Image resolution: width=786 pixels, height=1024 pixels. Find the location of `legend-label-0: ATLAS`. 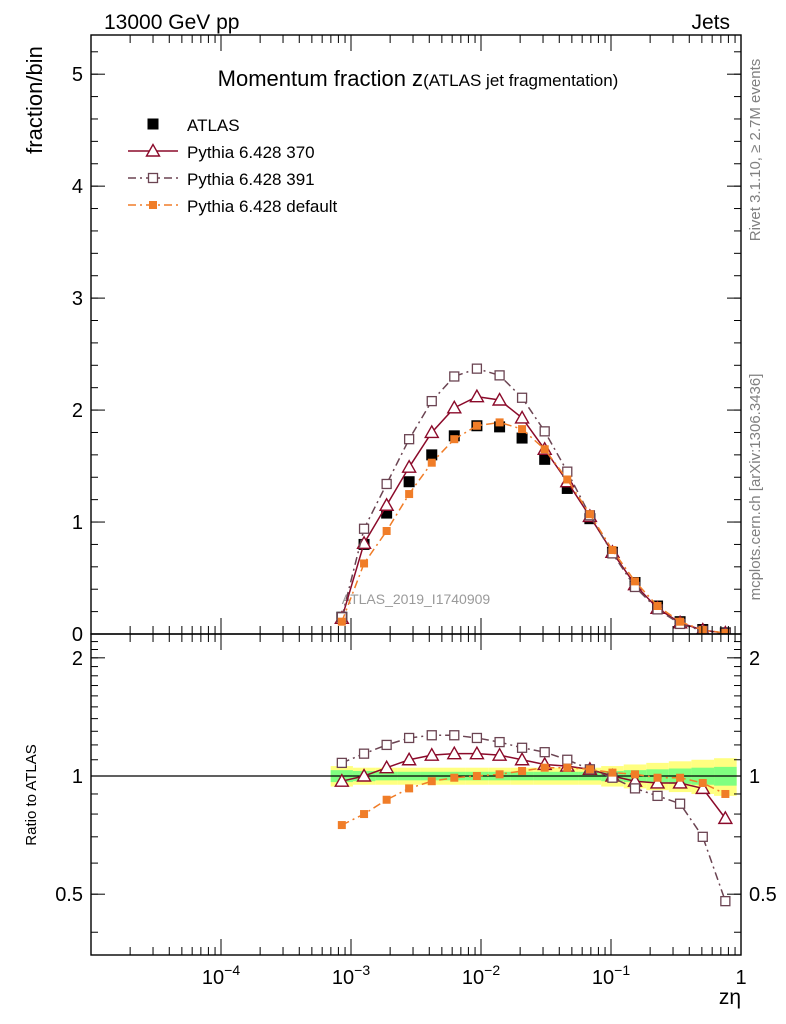

legend-label-0: ATLAS is located at coordinates (213, 125).